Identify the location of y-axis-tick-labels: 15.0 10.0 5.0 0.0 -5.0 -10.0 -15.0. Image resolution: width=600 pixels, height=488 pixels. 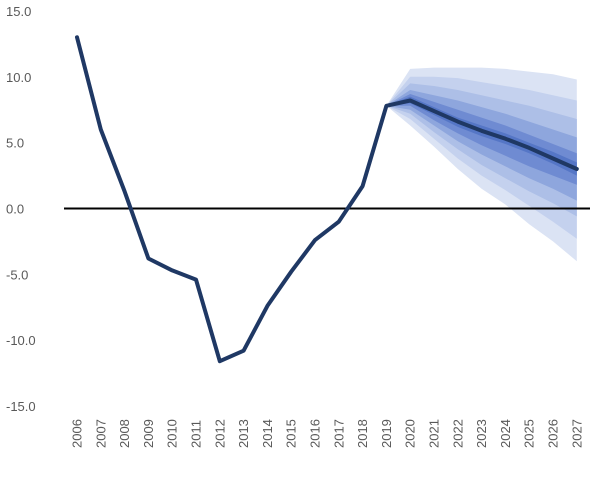
(21, 209).